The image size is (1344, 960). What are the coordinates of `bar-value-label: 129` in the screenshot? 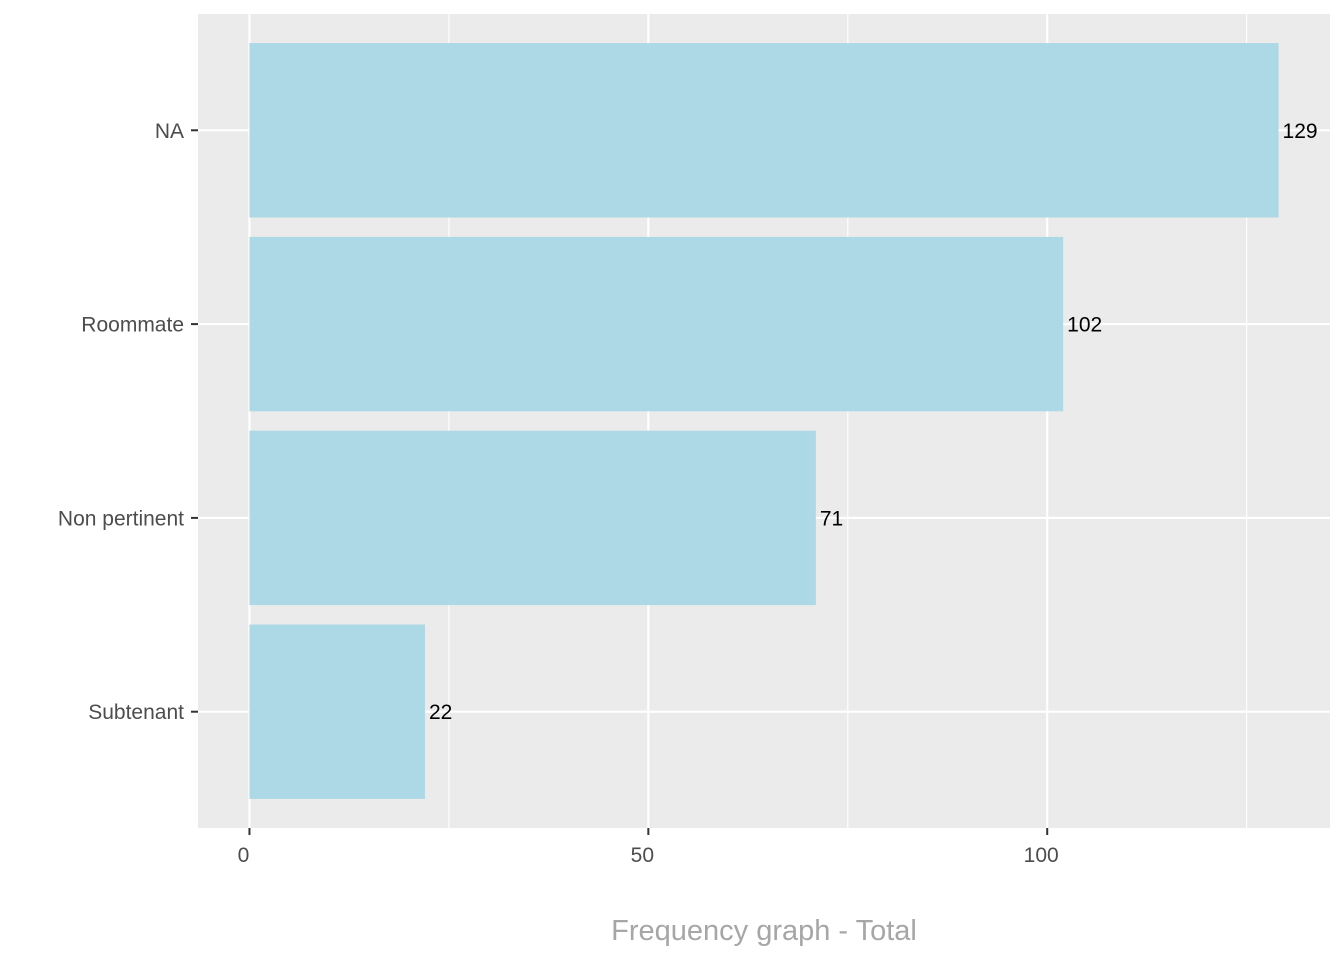 It's located at (1300, 131).